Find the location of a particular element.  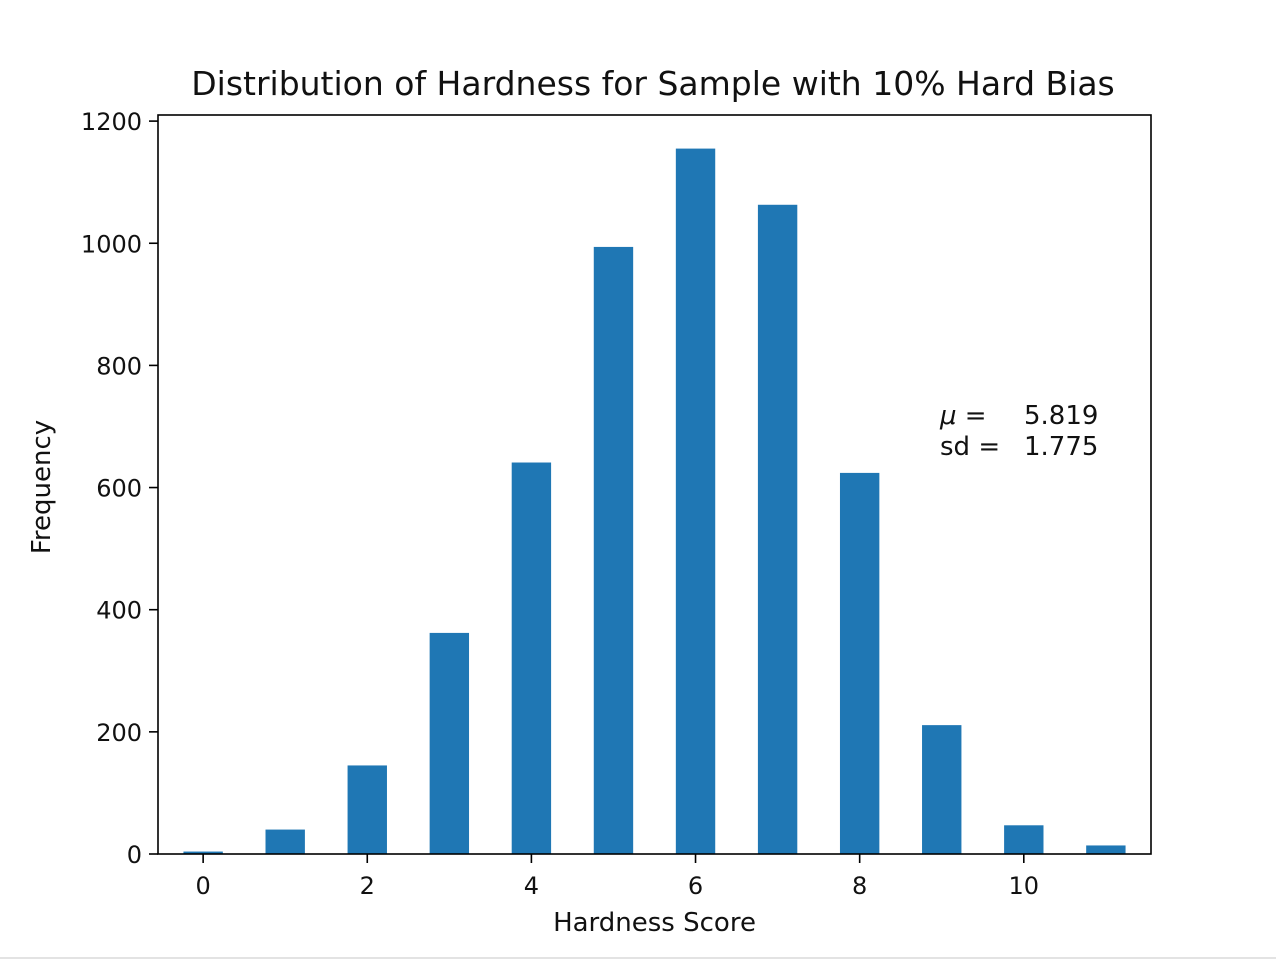

x-tick-label-8: 8 is located at coordinates (859, 886).